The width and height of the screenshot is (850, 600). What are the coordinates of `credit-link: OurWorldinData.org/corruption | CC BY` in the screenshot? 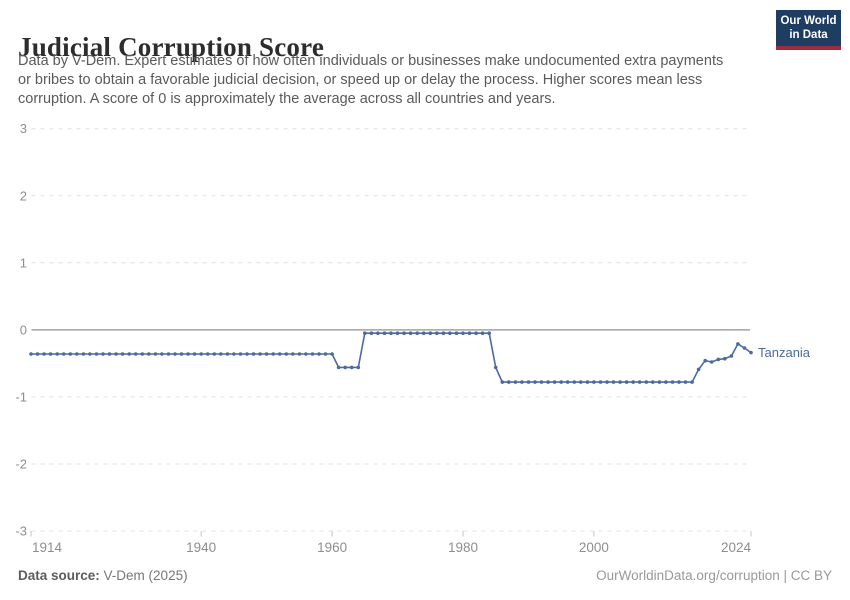 It's located at (714, 575).